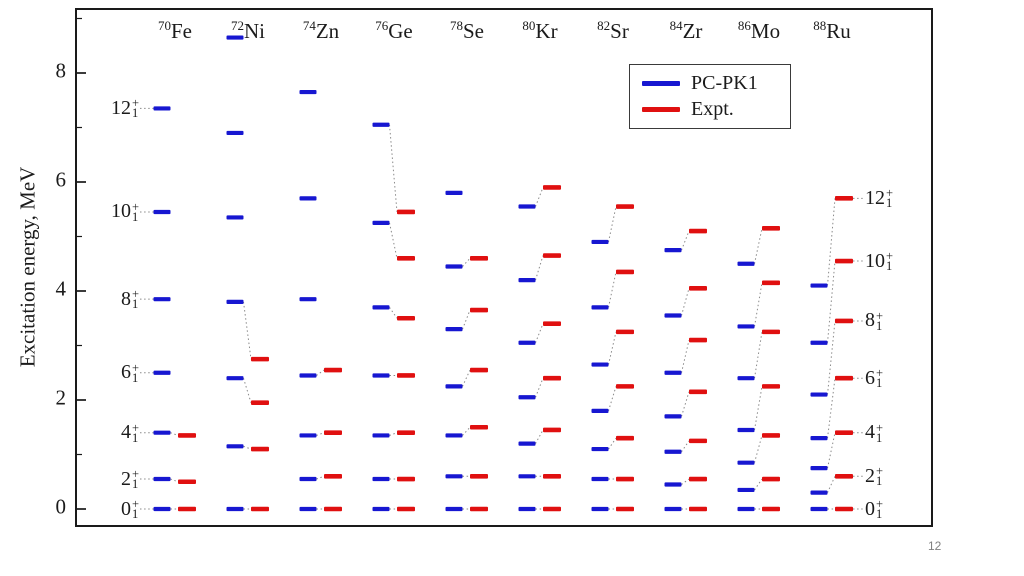 This screenshot has height=576, width=1024. I want to click on y-tick-label-2: 2, so click(61, 397).